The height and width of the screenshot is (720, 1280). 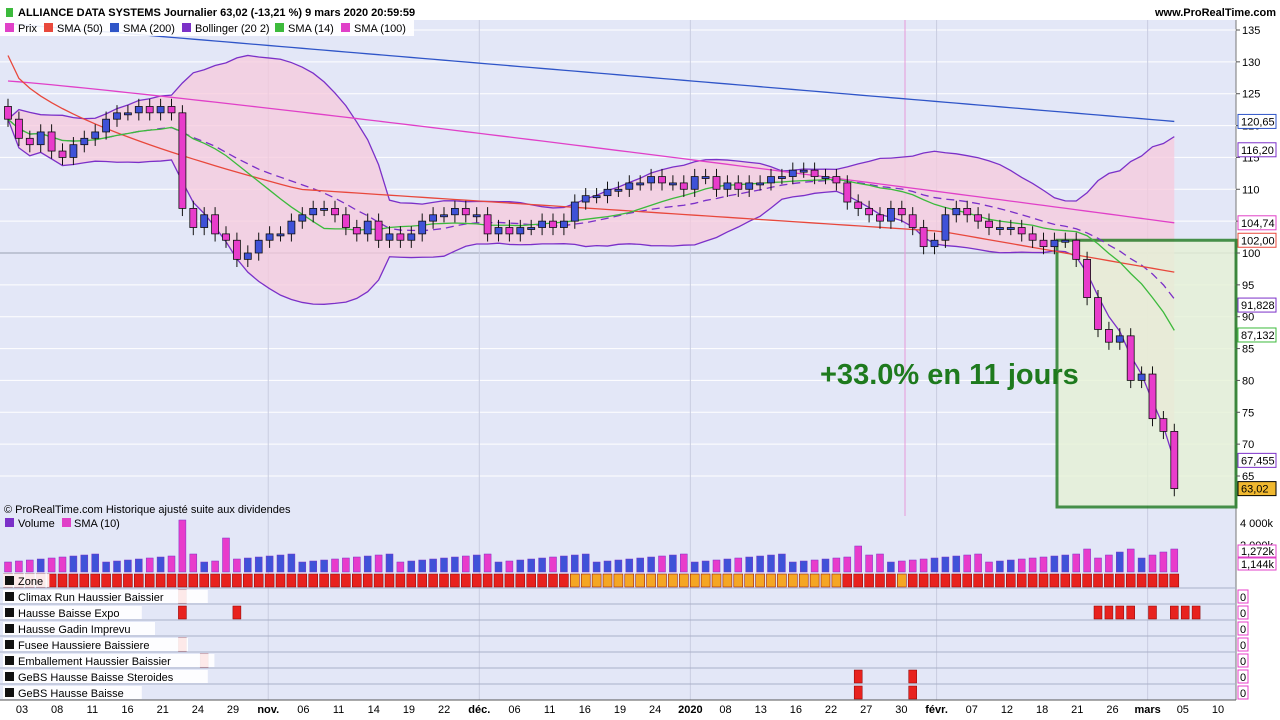 What do you see at coordinates (9, 580) in the screenshot?
I see `indicator-swatch` at bounding box center [9, 580].